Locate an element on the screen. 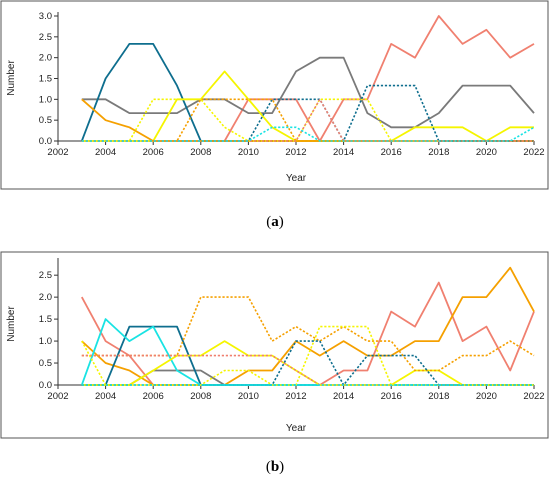 This screenshot has height=483, width=550. panel-b-x-tick-label: 2012 is located at coordinates (295, 396).